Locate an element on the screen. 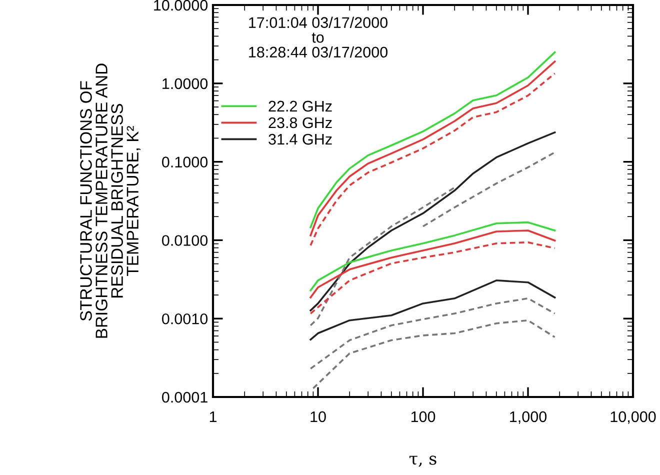 The width and height of the screenshot is (660, 475). y-tick-label: 1.0000 is located at coordinates (185, 84).